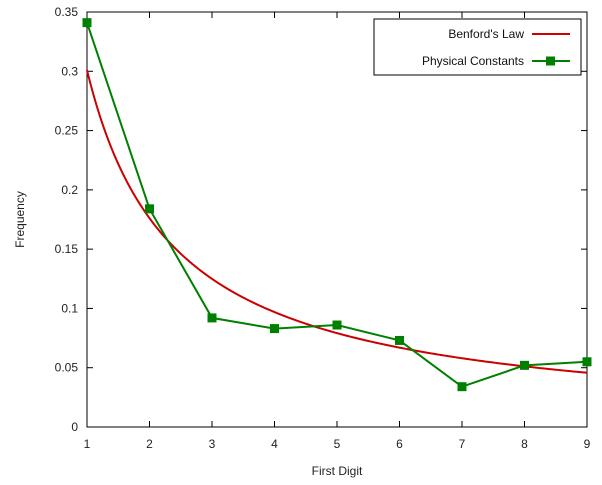 This screenshot has height=485, width=602. Describe the element at coordinates (69, 308) in the screenshot. I see `y-tick-label: 0.1` at that location.